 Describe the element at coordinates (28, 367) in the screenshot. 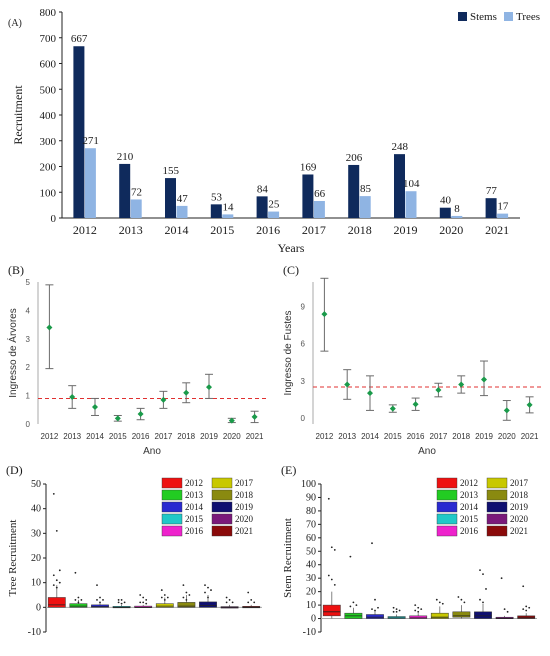

I see `y-tick-label: 2` at that location.